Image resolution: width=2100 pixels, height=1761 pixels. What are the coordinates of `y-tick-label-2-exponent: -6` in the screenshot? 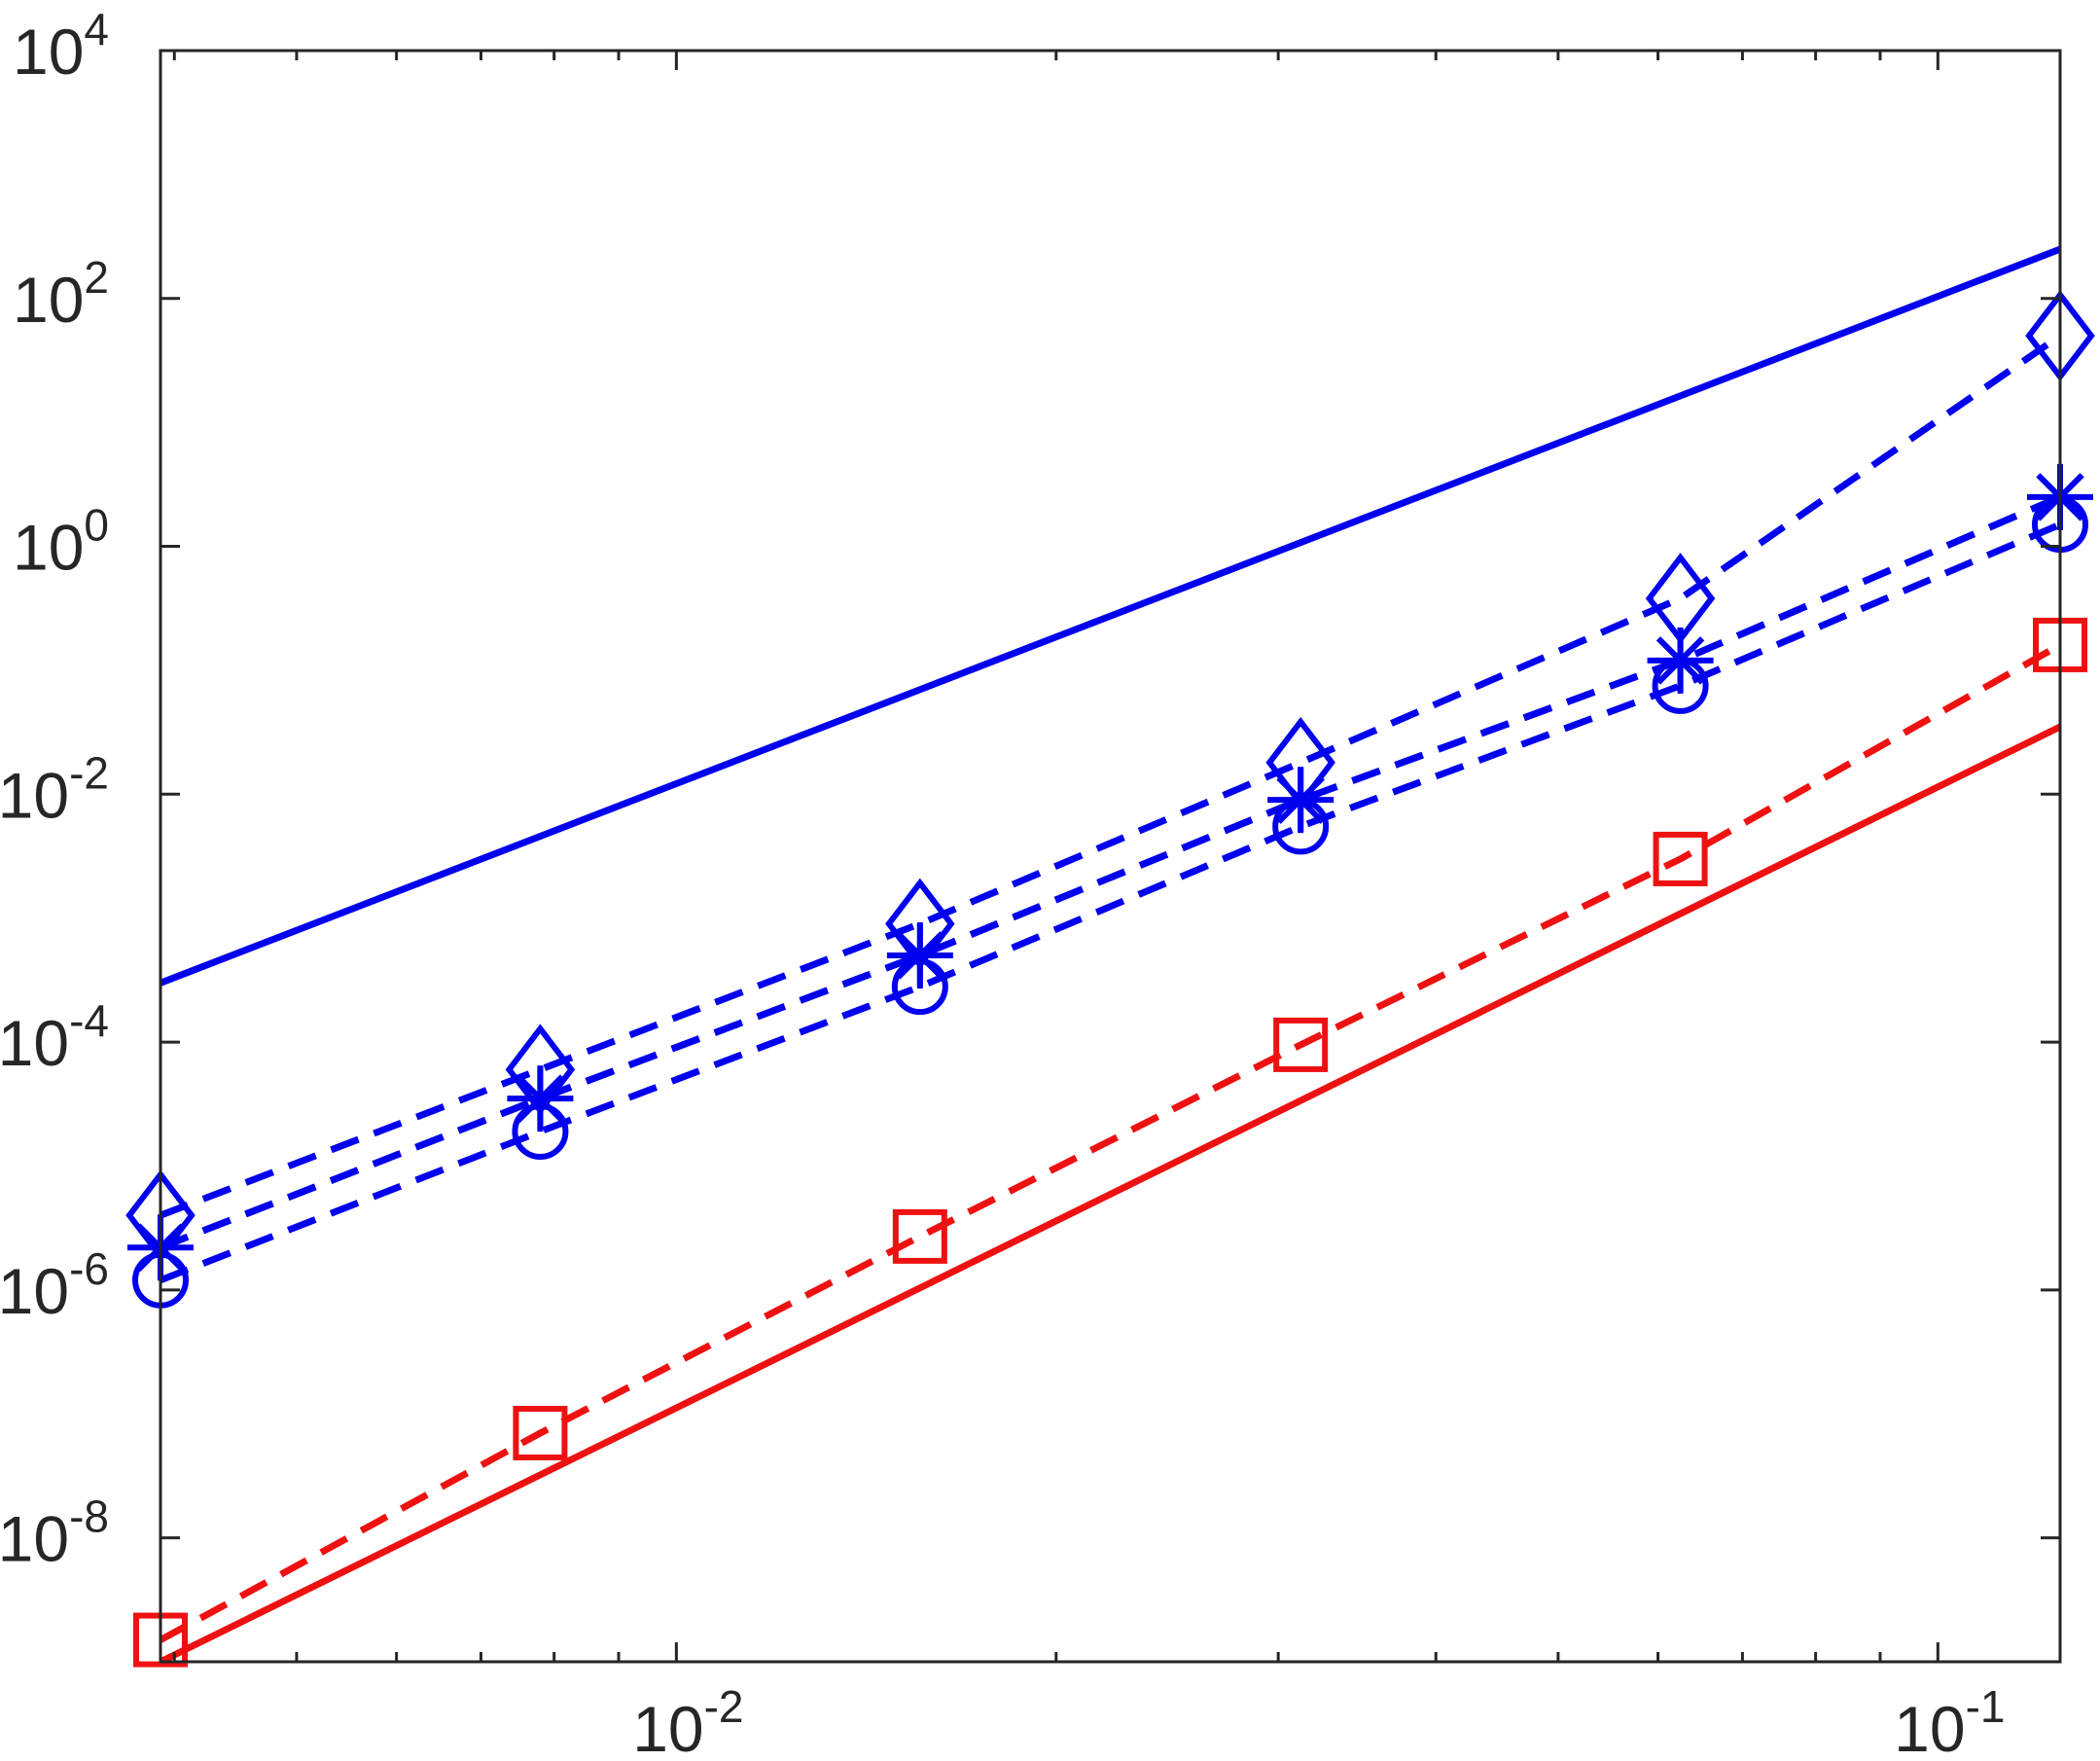 It's located at (89, 1268).